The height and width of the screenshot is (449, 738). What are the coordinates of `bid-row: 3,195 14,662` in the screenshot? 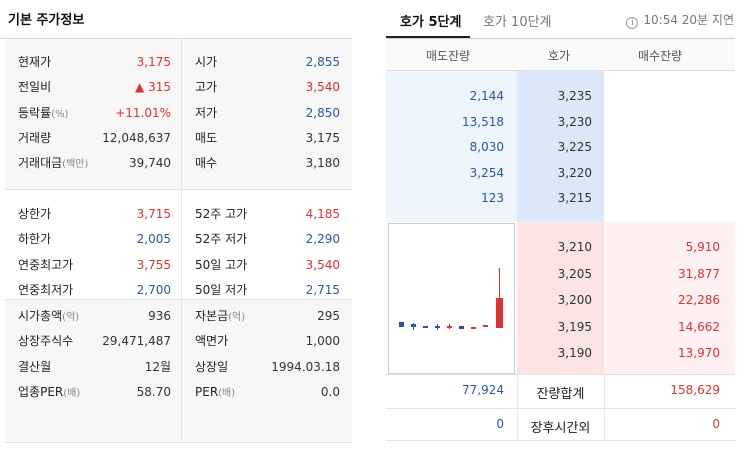 It's located at (560, 327).